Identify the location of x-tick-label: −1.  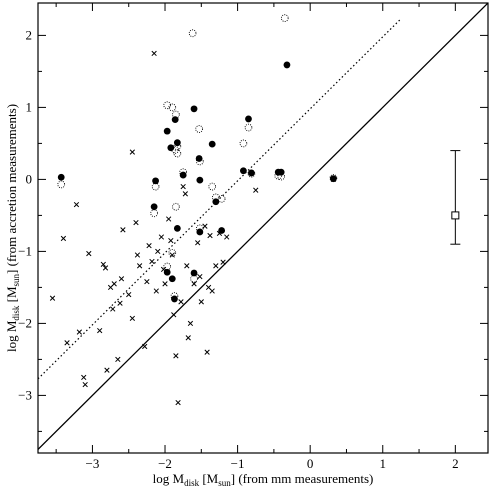
(238, 463).